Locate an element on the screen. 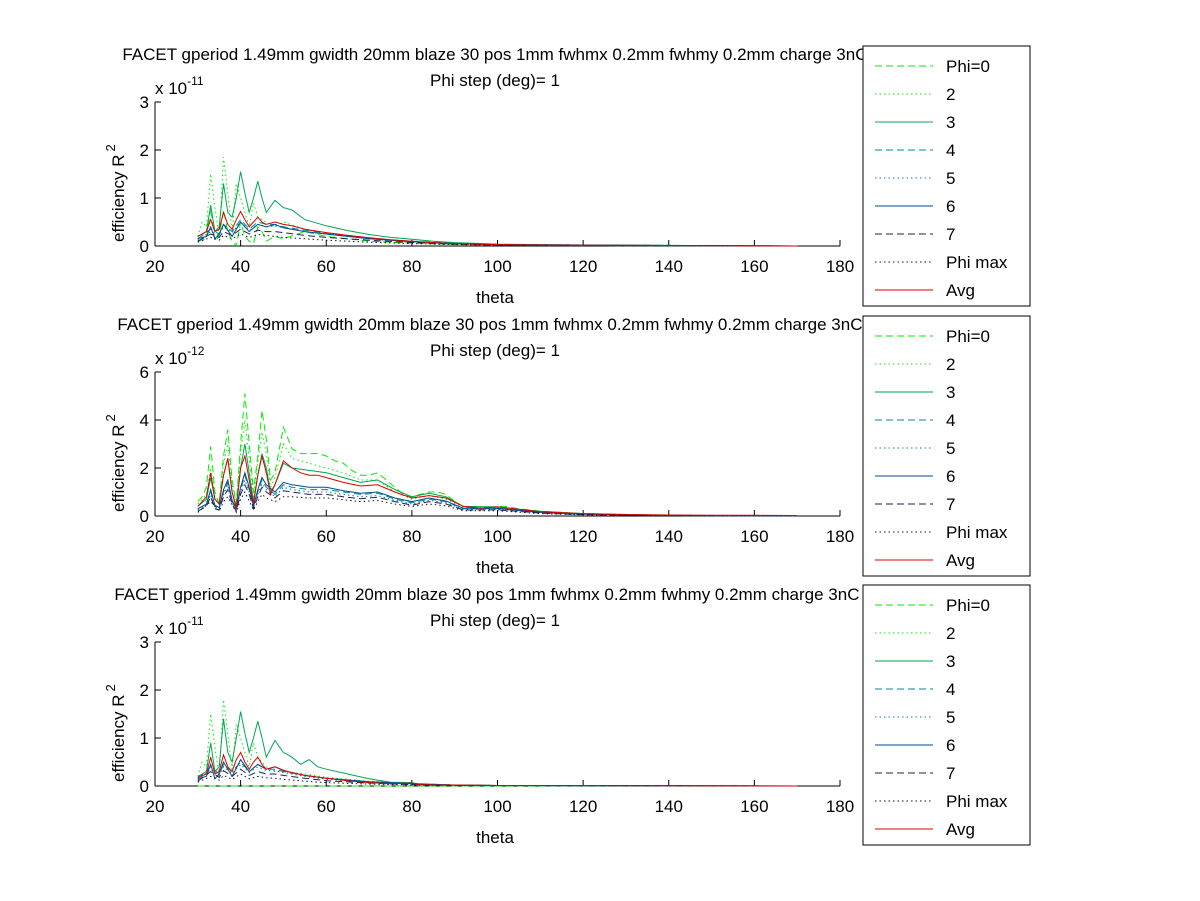  legend-2: Phi=0 2 3 4 5 6 7 Phi max Avg is located at coordinates (946, 446).